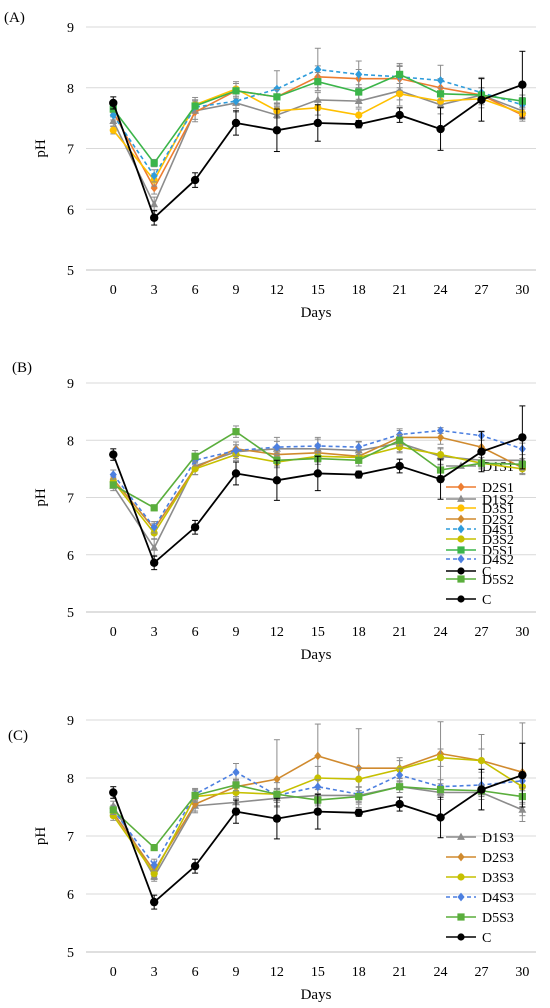  What do you see at coordinates (480, 838) in the screenshot?
I see `legend-item: D1S3` at bounding box center [480, 838].